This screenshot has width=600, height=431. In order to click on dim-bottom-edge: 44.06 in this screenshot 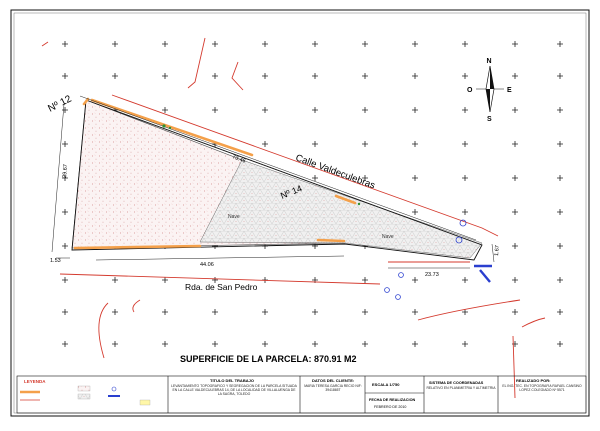, I will do `click(207, 265)`.